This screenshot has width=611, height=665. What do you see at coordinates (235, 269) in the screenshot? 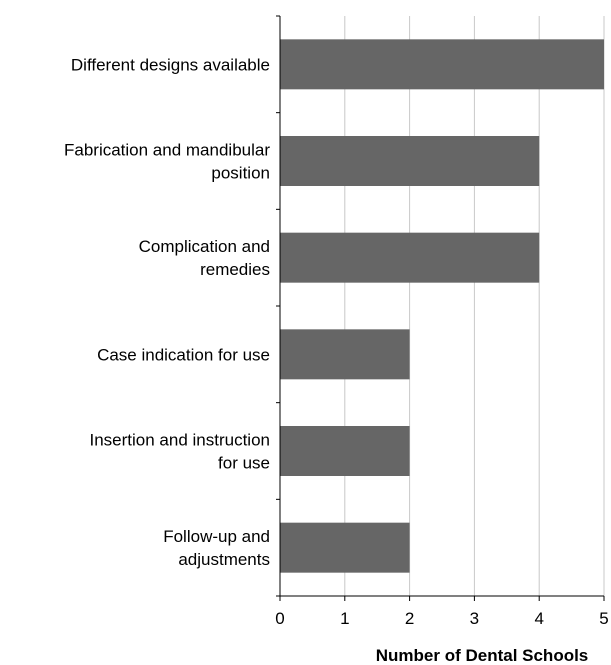
I see `category-label-line: remedies` at bounding box center [235, 269].